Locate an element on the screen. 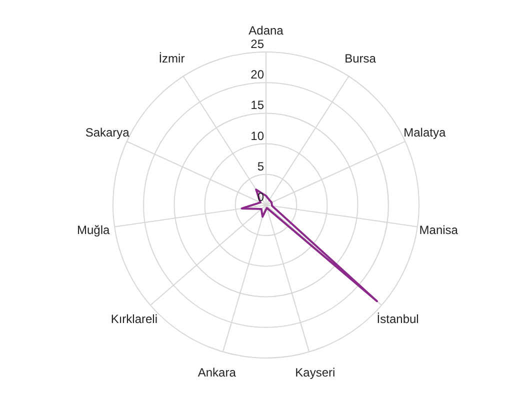  spoke-label: Kırklareli is located at coordinates (134, 319).